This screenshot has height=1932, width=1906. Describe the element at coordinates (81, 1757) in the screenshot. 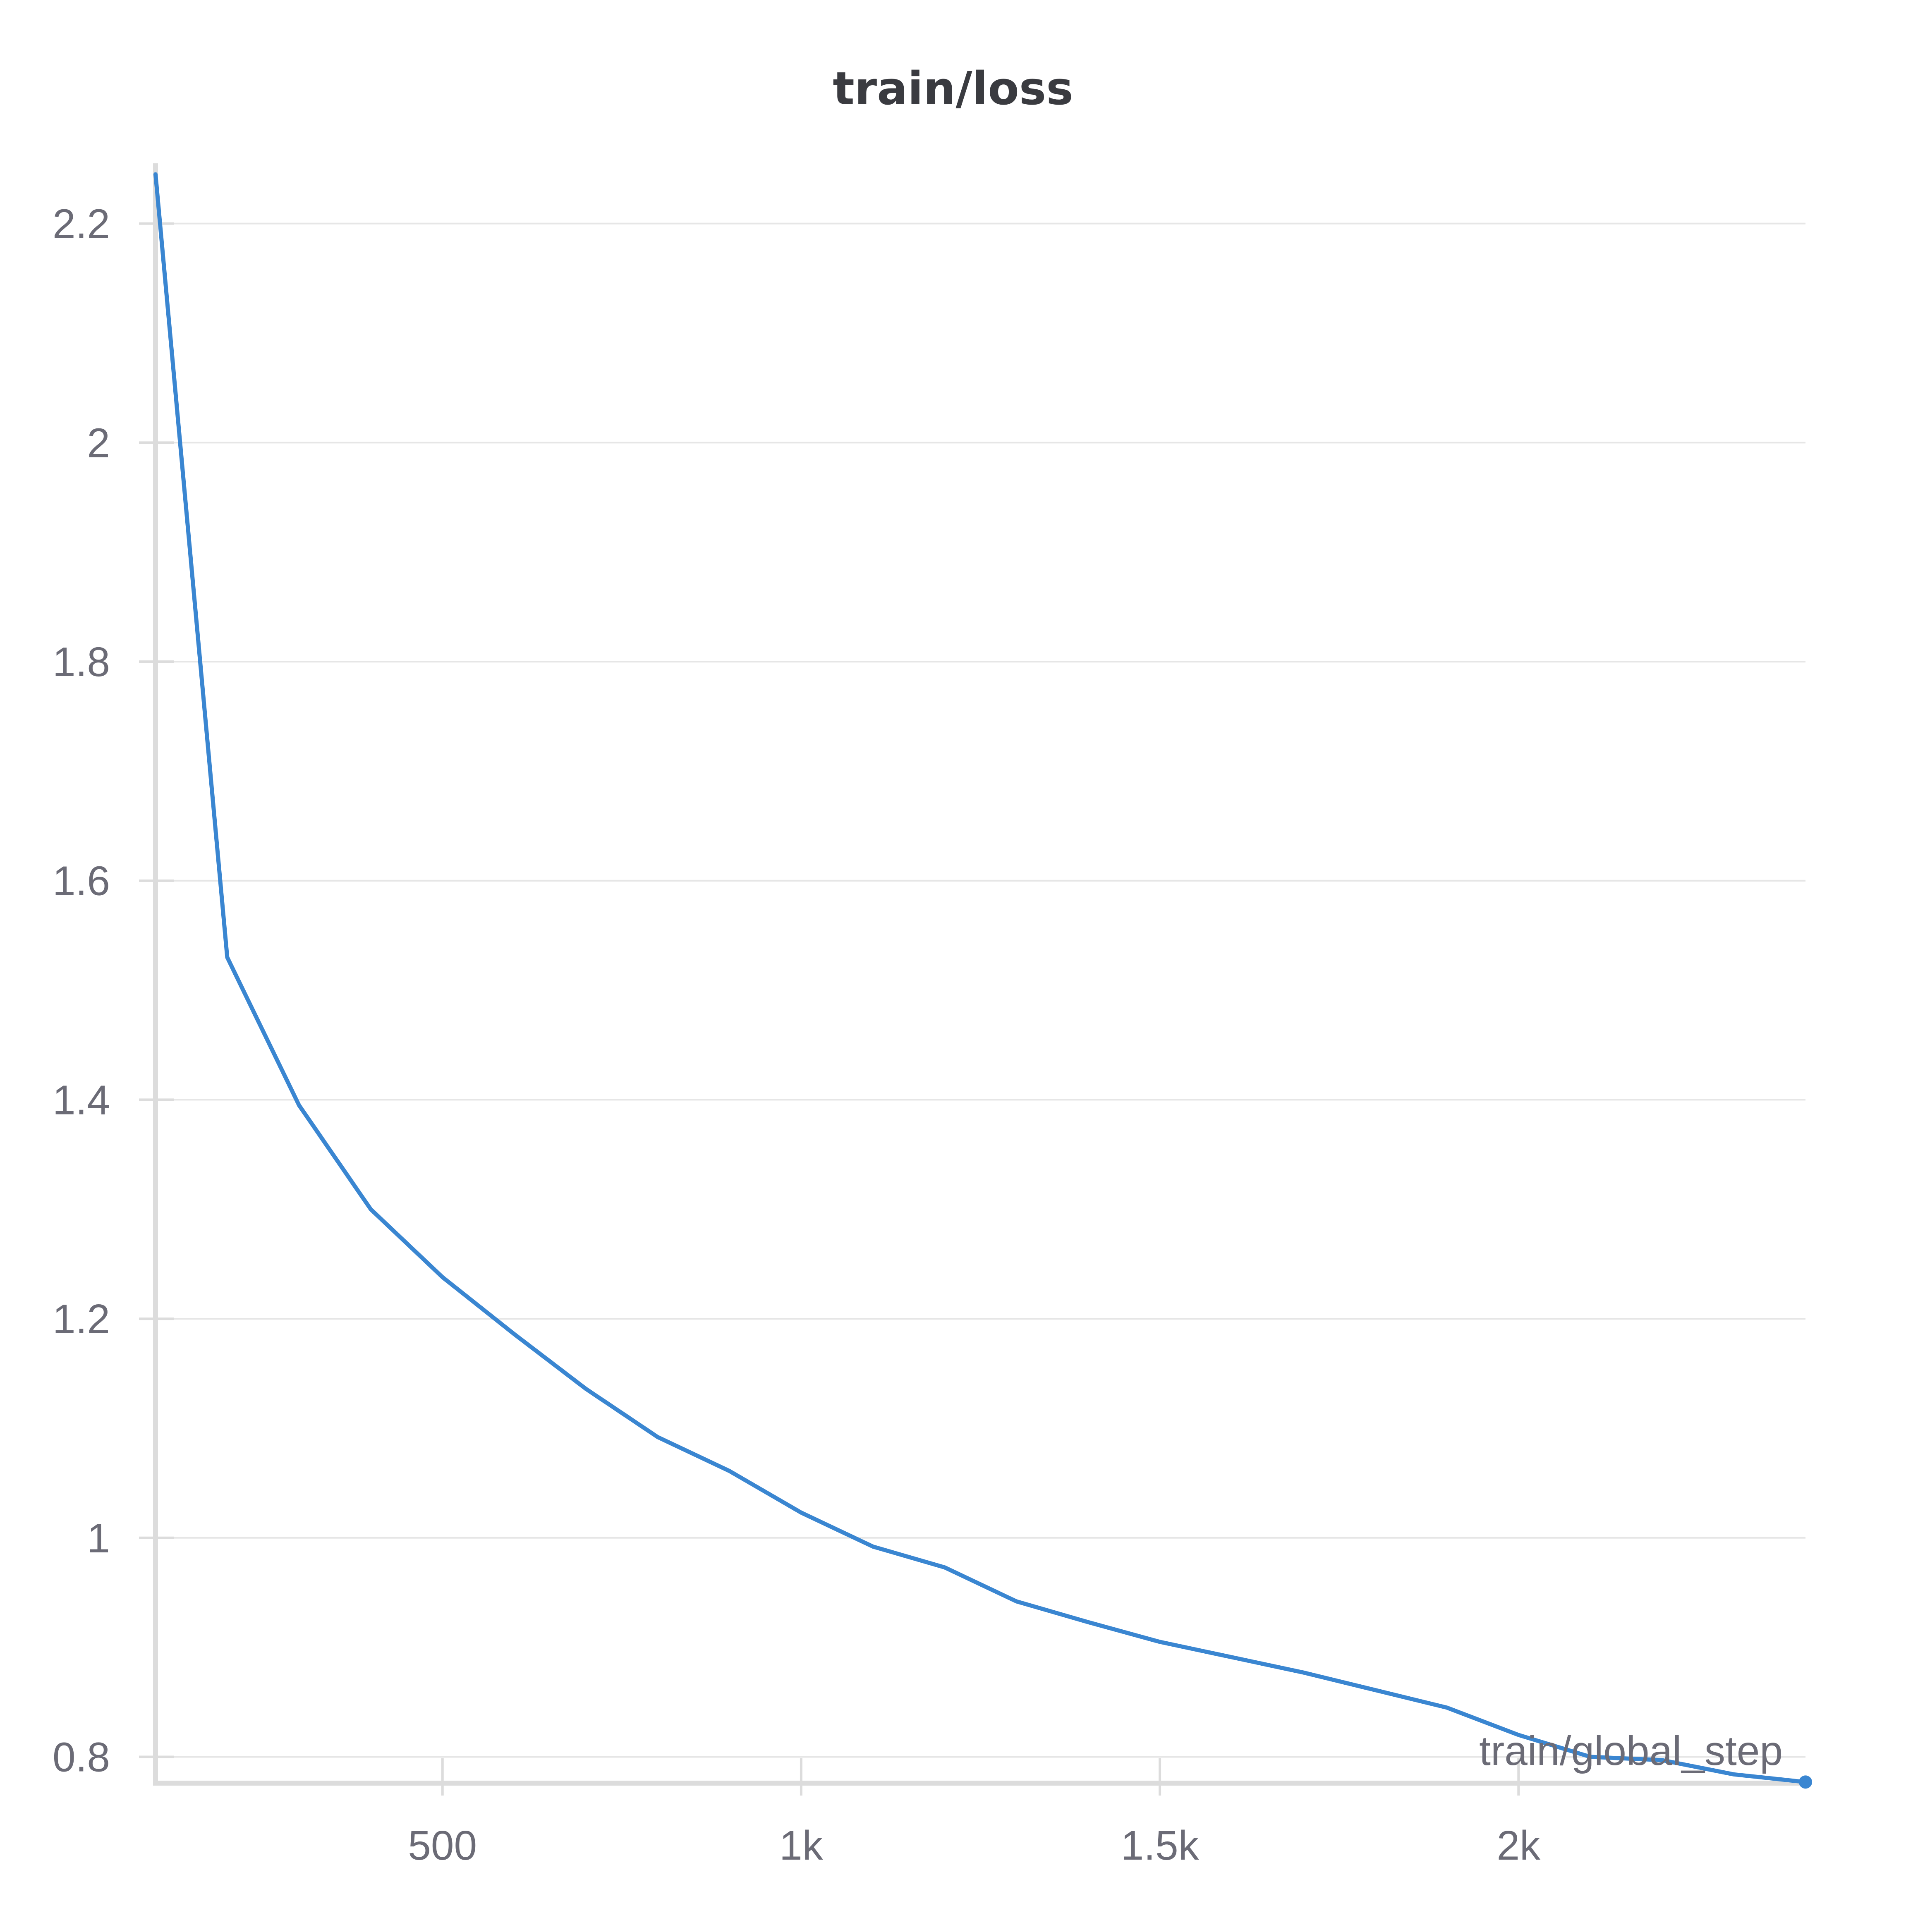

I see `y-tick-label: 0.8` at that location.